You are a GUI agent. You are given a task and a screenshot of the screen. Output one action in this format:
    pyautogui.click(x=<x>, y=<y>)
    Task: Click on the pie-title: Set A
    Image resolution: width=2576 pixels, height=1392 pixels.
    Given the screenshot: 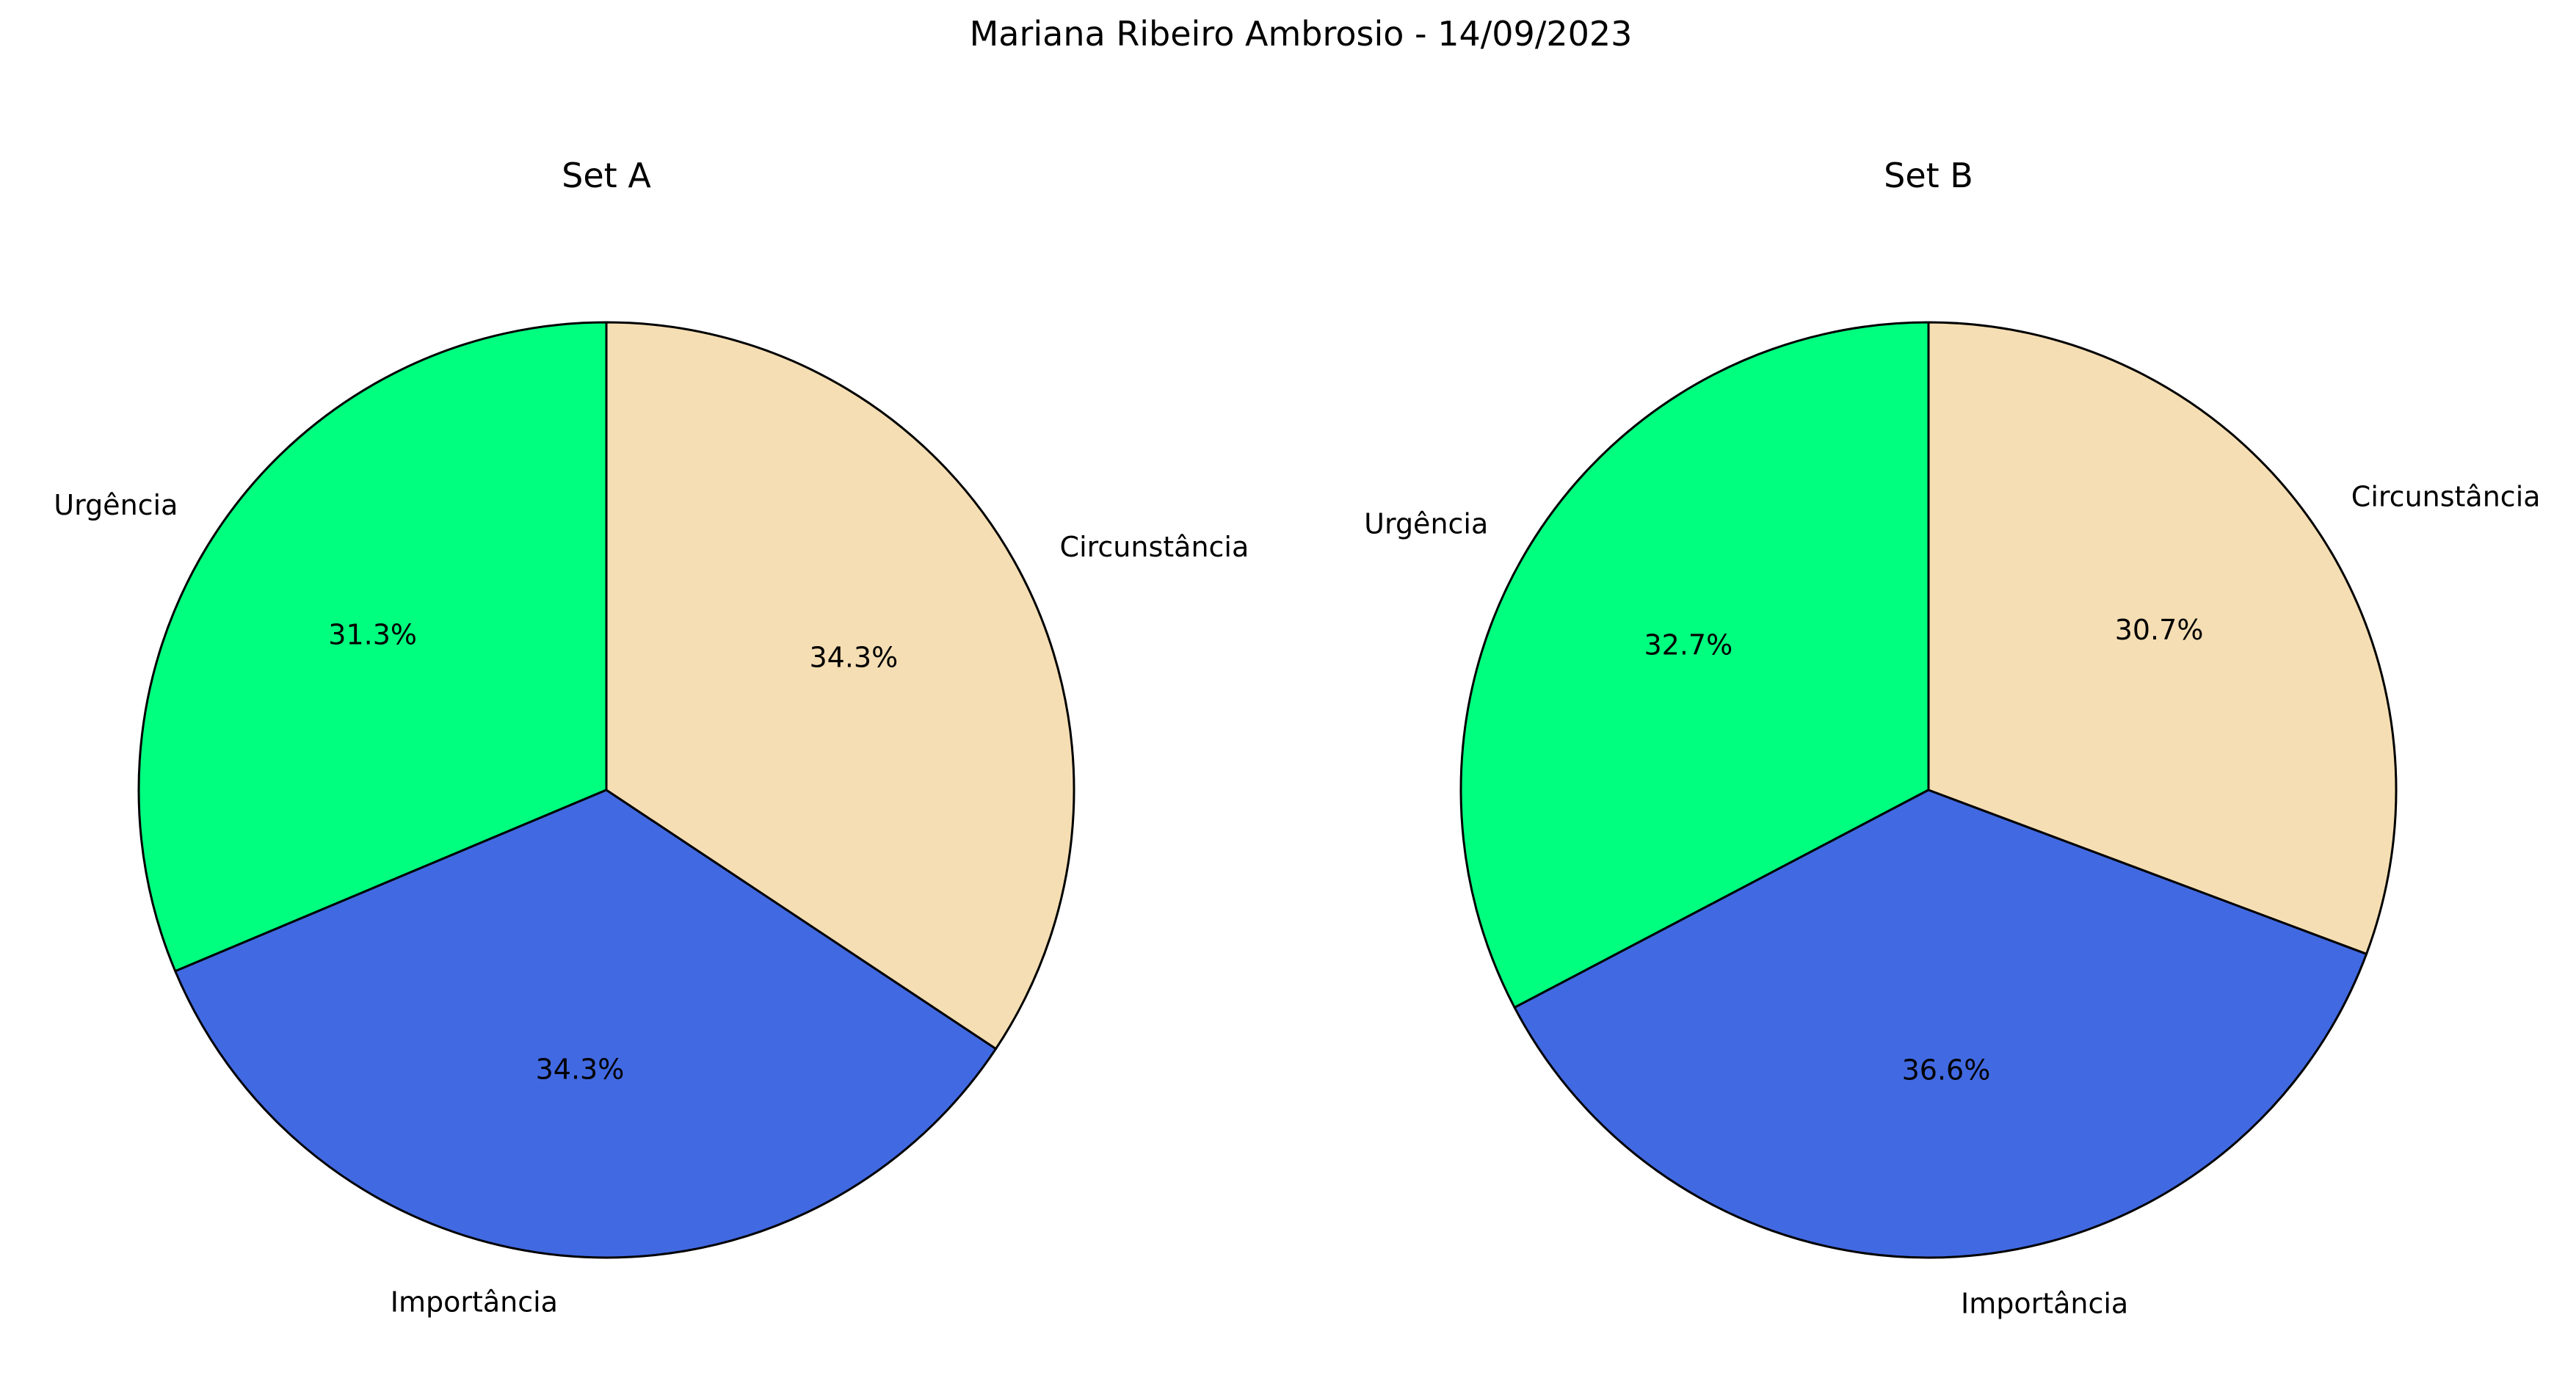 What is the action you would take?
    pyautogui.click(x=606, y=175)
    